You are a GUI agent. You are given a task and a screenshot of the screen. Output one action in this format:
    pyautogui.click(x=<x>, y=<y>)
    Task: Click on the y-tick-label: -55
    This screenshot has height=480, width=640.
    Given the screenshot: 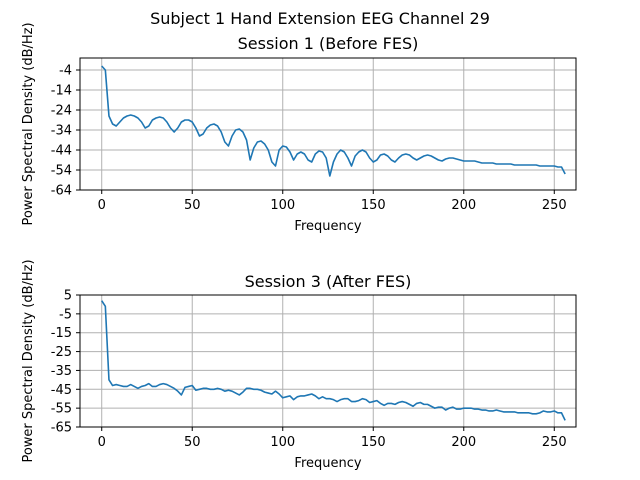 What is the action you would take?
    pyautogui.click(x=61, y=409)
    